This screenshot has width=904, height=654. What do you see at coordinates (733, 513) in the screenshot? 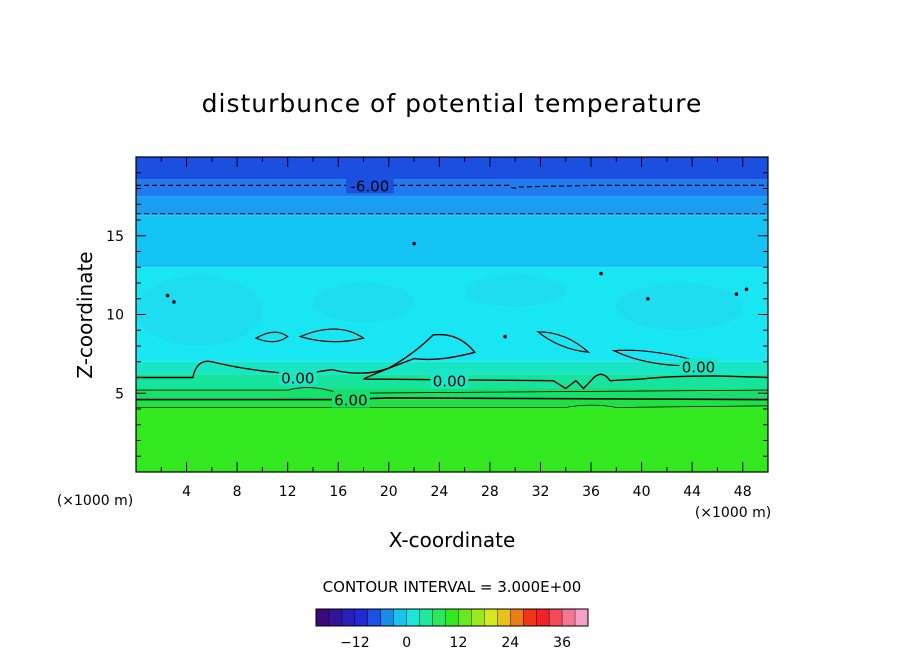
I see `x-unit-label-right: (×1000 m)` at bounding box center [733, 513].